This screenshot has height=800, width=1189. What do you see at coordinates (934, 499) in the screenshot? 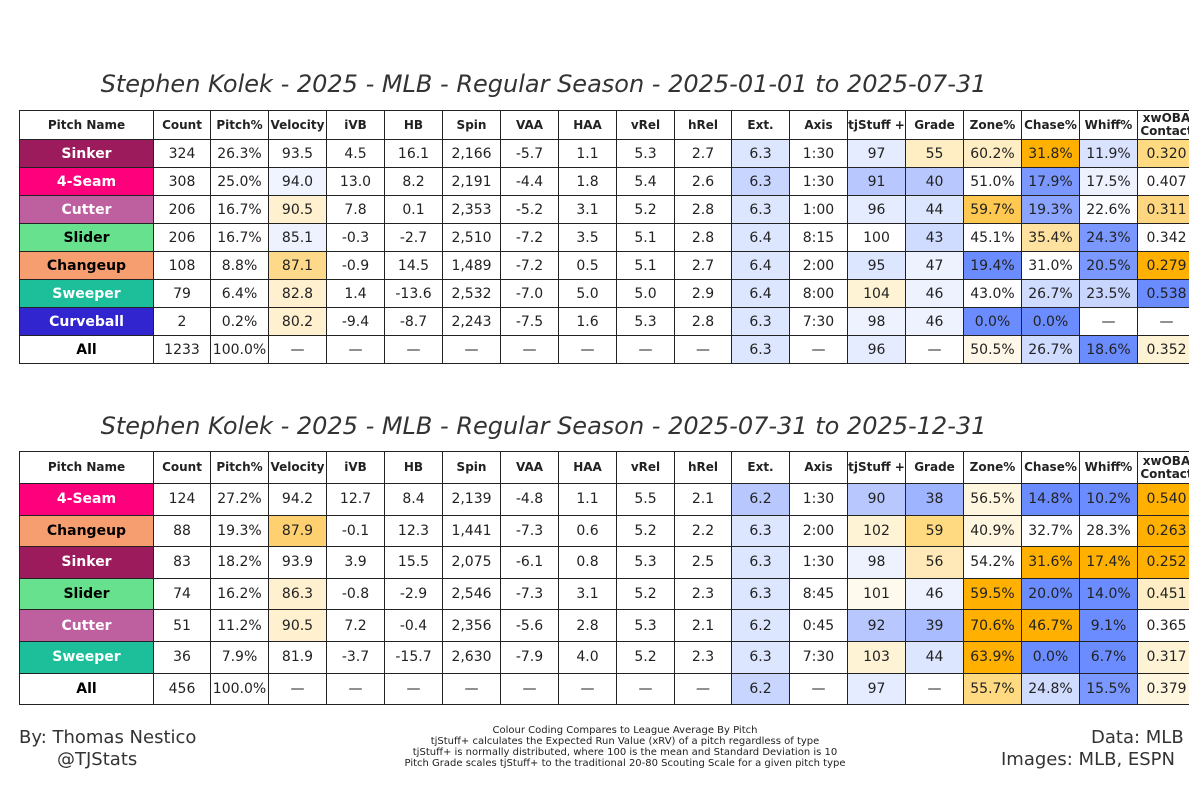
I see `table-cell: 38` at bounding box center [934, 499].